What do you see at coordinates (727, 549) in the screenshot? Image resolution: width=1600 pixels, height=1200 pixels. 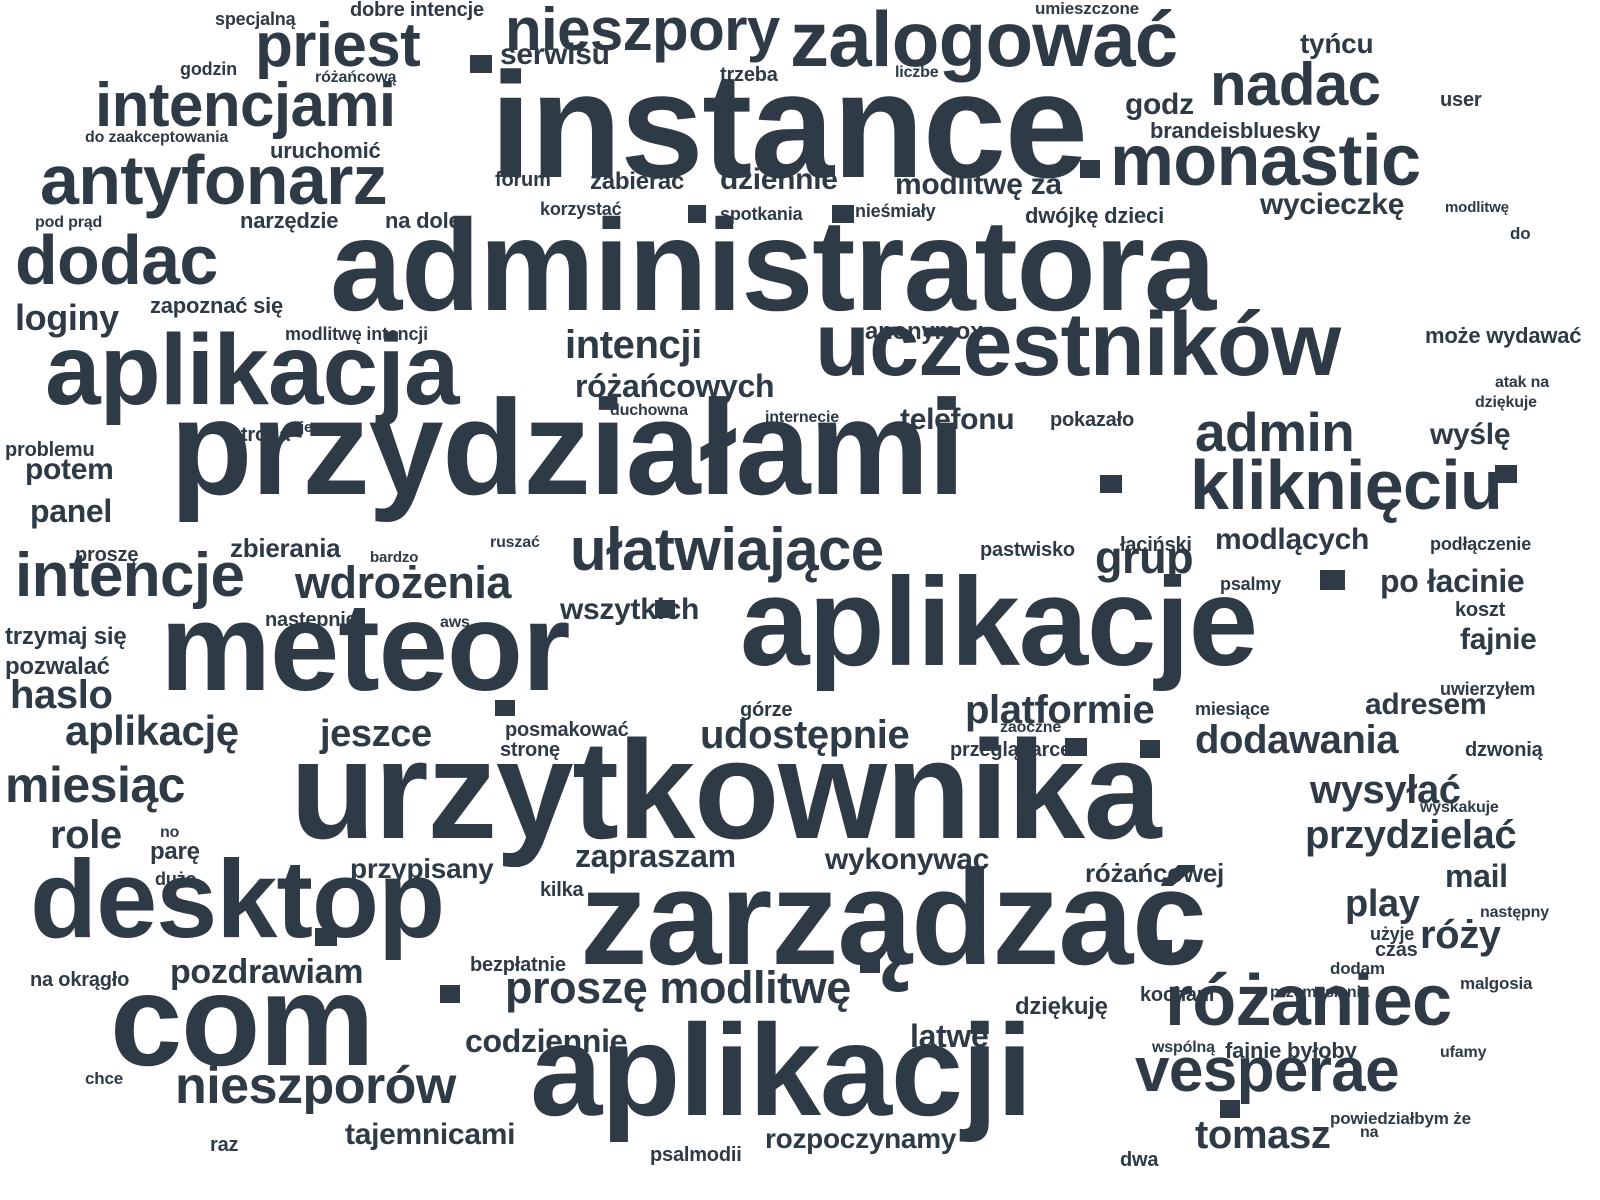 I see `cloud-word: ułatwiające` at bounding box center [727, 549].